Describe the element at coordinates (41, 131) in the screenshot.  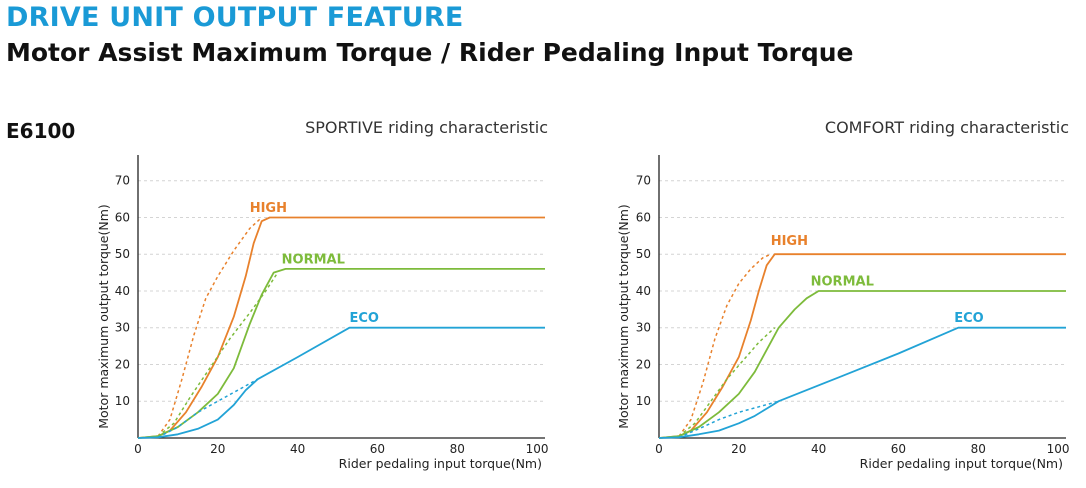
I see `model-label: E6100` at that location.